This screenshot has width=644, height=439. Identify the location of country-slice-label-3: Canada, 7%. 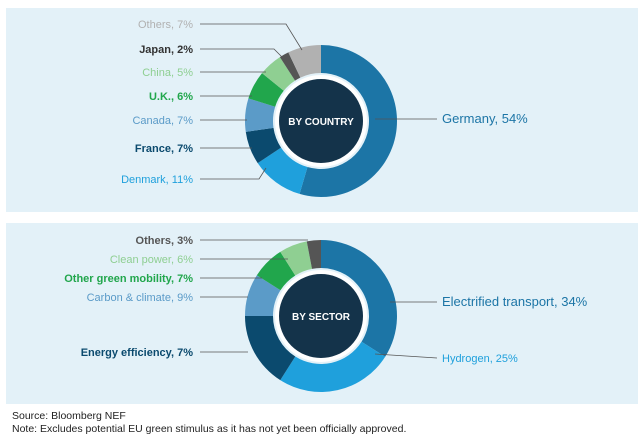
(162, 121).